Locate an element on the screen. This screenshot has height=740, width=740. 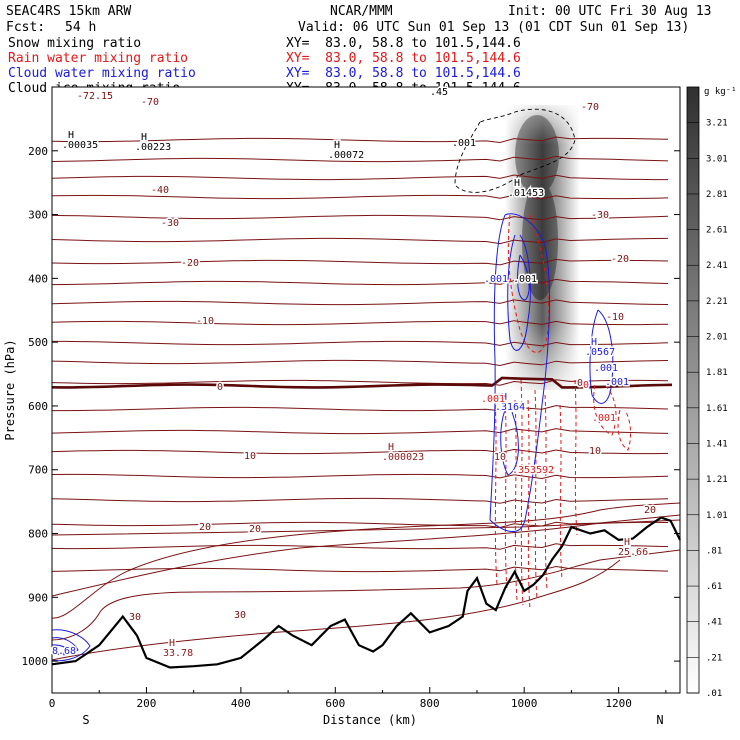
isotherm-label: -10 is located at coordinates (205, 321).